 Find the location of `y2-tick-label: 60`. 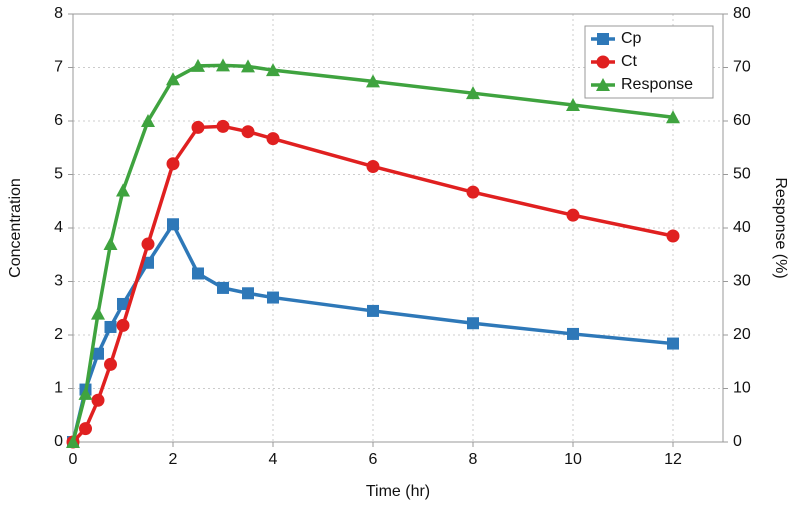

y2-tick-label: 60 is located at coordinates (742, 120).